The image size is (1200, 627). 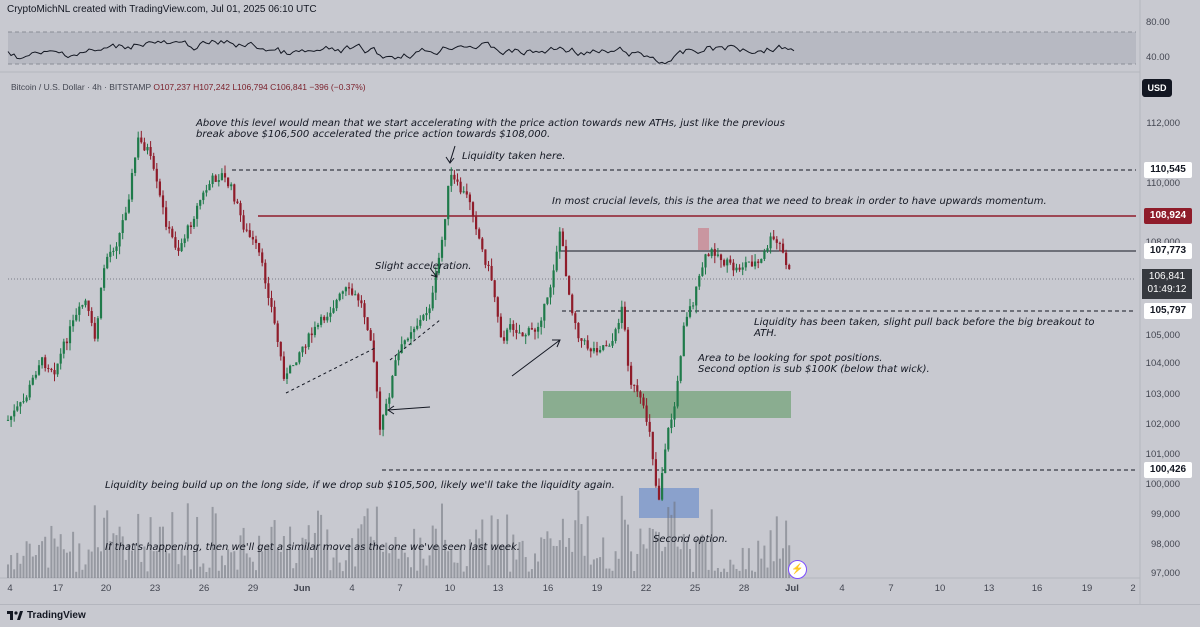 I want to click on annotation-liquidity-taken: Liquidity taken here., so click(x=514, y=156).